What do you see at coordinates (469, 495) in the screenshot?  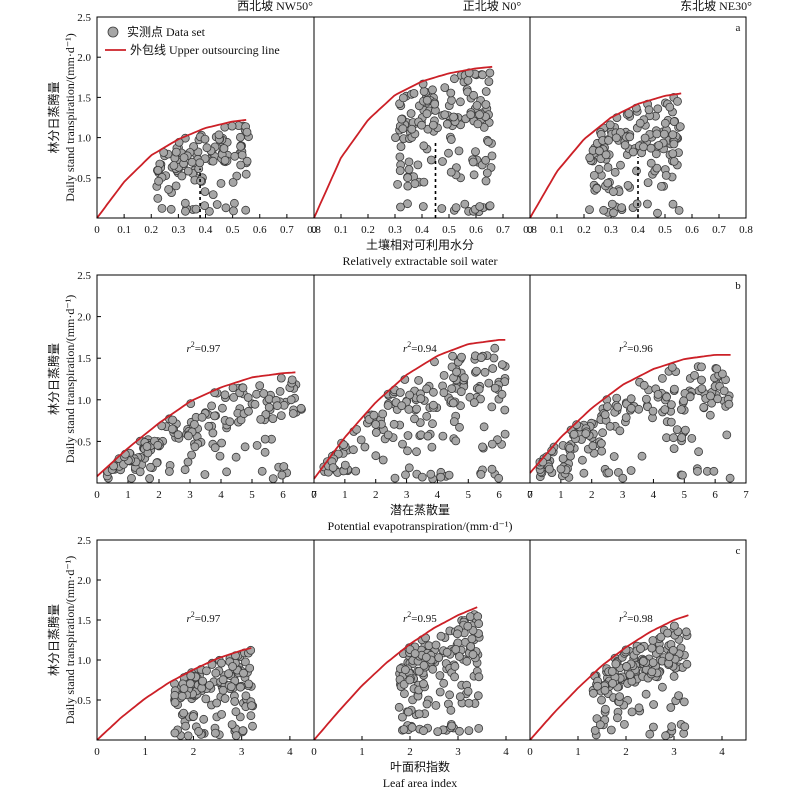 I see `x-tick-label: 5` at bounding box center [469, 495].